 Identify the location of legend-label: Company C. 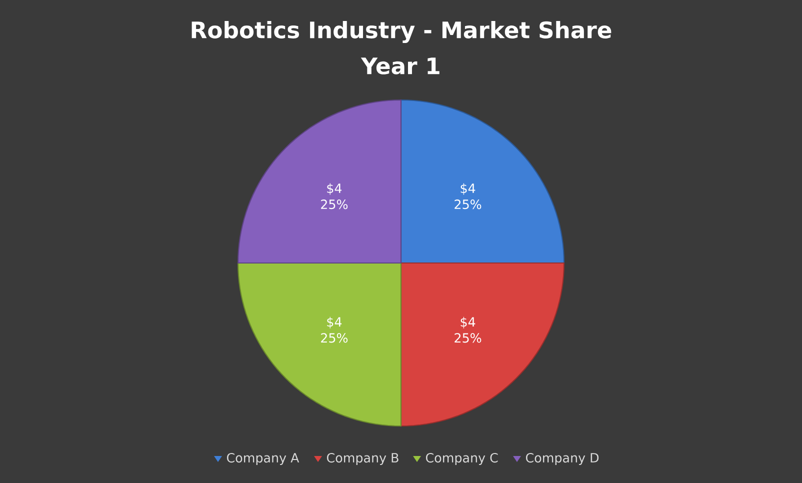
(462, 459).